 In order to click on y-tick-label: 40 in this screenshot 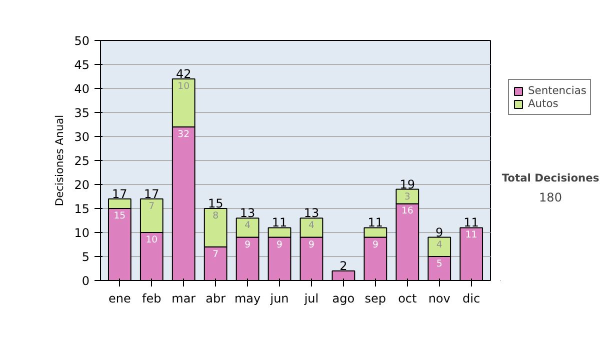, I will do `click(82, 89)`.